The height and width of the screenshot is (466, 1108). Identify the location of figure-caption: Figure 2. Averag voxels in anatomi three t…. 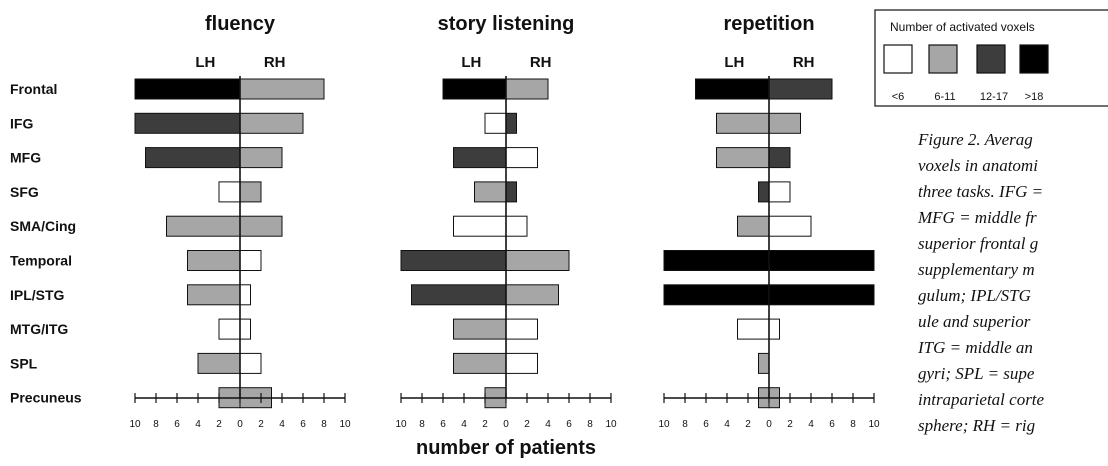
(981, 282).